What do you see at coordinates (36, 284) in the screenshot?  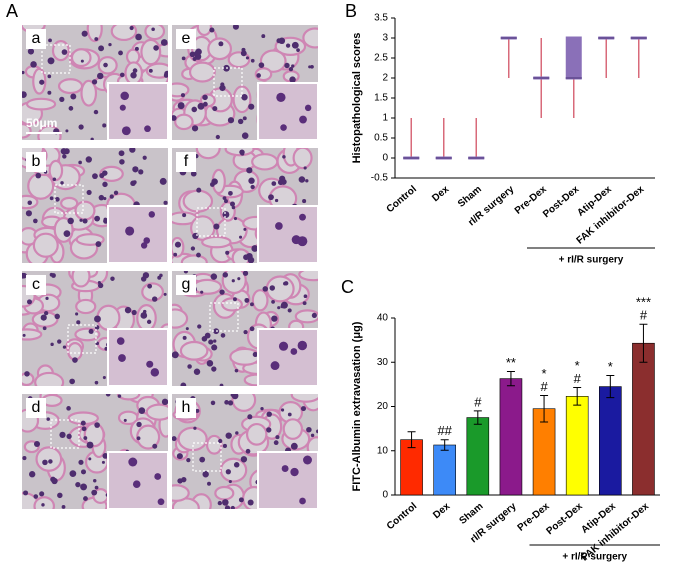 I see `image-letter: c` at bounding box center [36, 284].